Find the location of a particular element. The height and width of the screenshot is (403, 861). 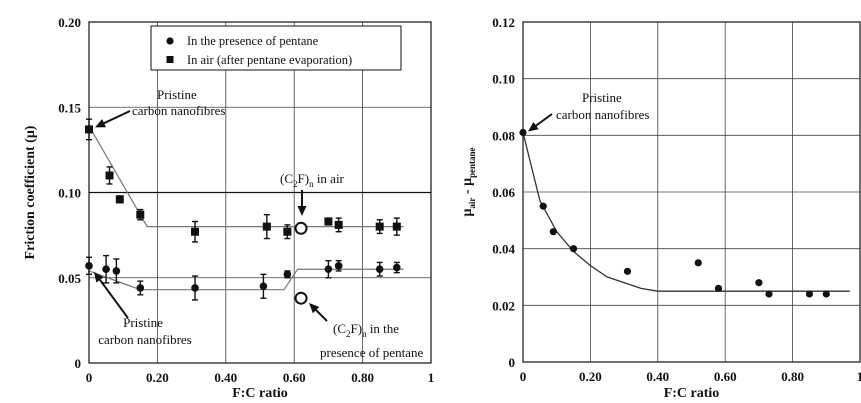

y-tick-label: 0.06 is located at coordinates (503, 192).